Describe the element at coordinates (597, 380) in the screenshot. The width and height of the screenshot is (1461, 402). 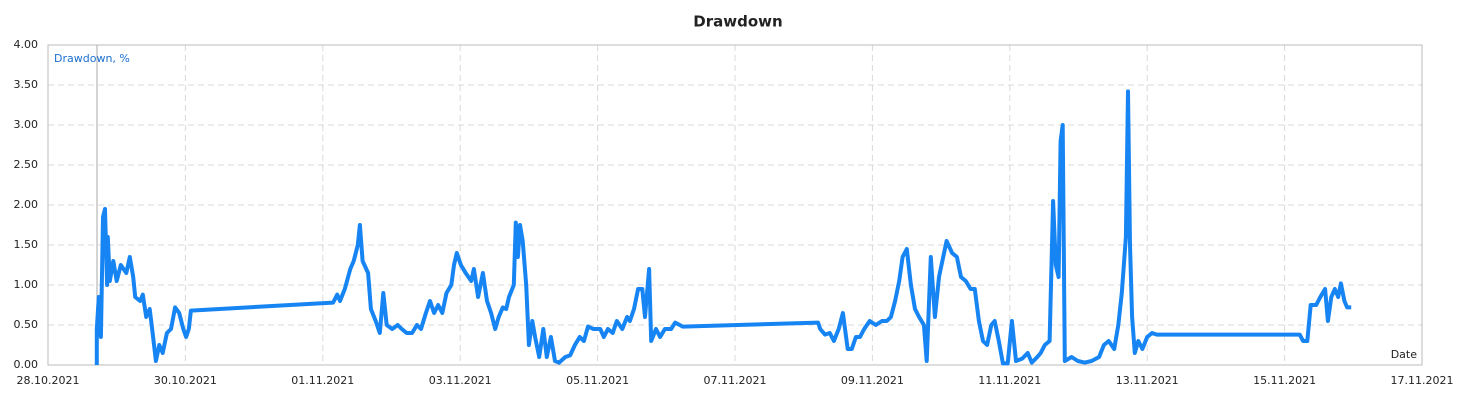
I see `x-tick-label: 05.11.2021` at that location.